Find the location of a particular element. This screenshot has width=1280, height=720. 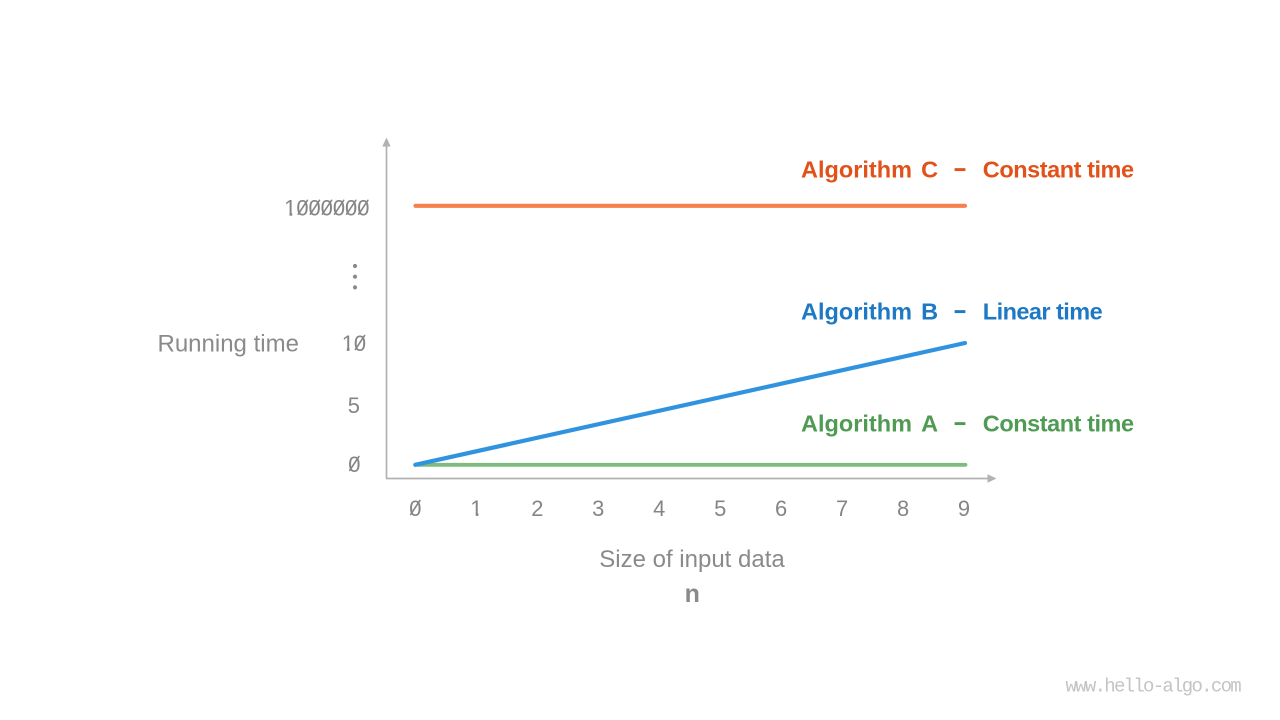

svg-text: www.hello-algo.com is located at coordinates (1154, 687).